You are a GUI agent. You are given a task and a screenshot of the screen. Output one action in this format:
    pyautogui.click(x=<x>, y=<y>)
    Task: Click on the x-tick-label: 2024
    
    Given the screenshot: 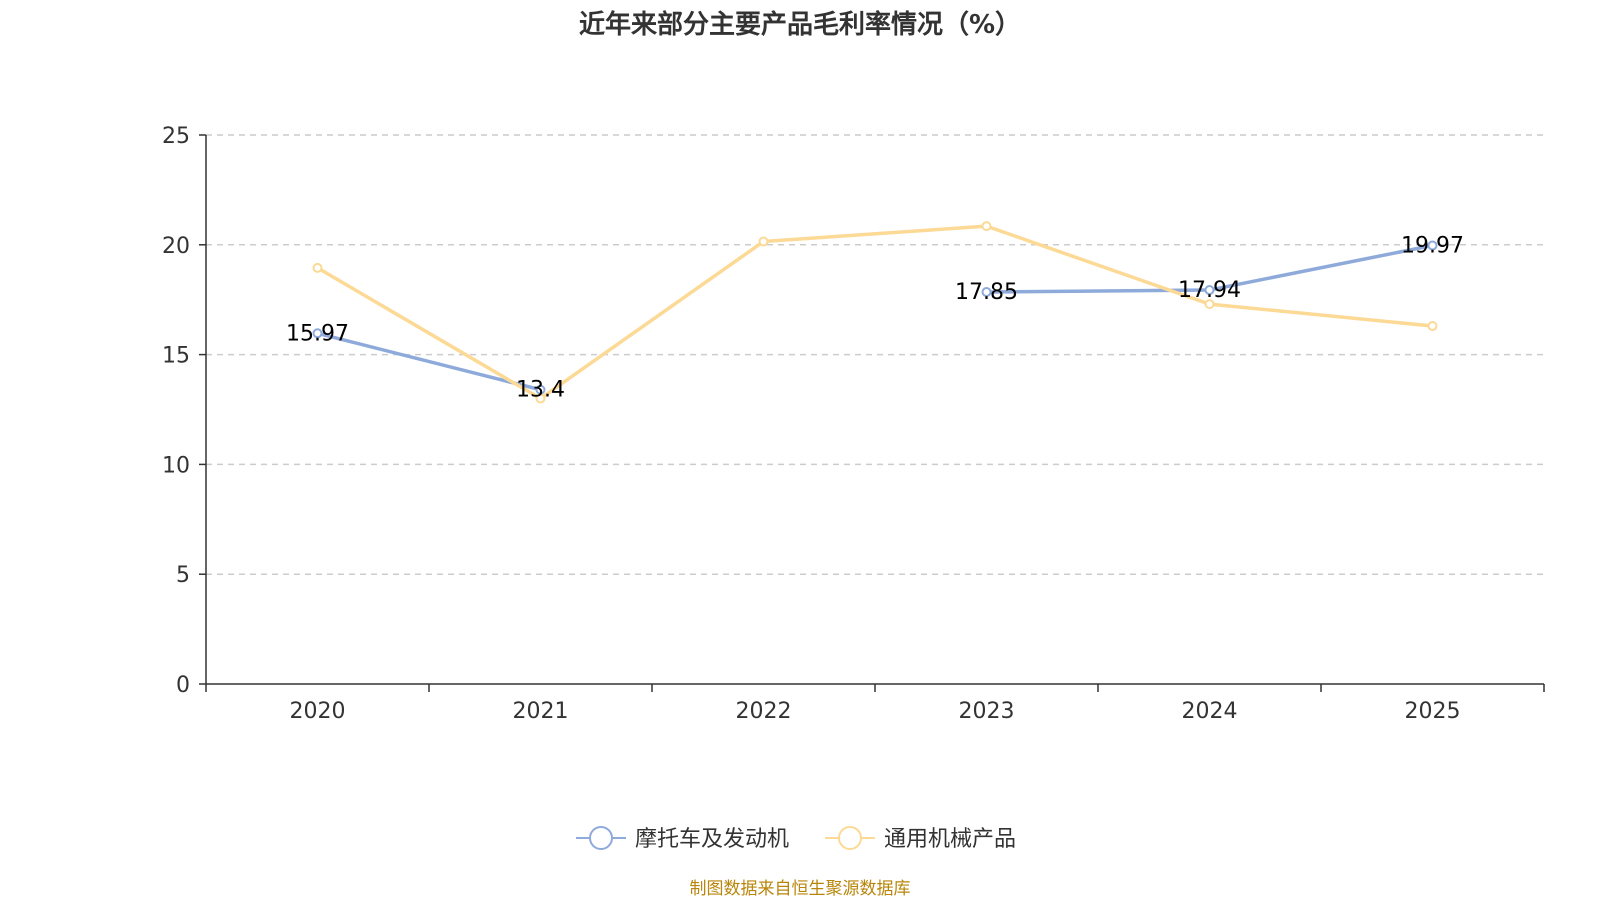 What is the action you would take?
    pyautogui.click(x=1210, y=711)
    